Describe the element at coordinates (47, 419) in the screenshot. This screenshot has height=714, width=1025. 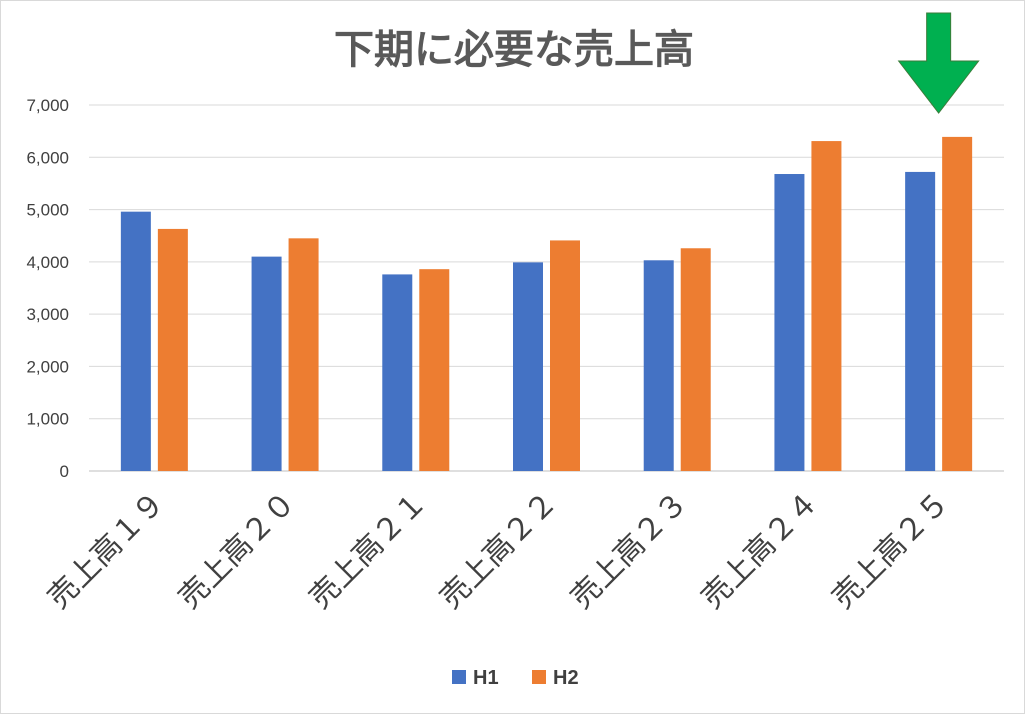
I see `y-tick-label: 1,000` at that location.